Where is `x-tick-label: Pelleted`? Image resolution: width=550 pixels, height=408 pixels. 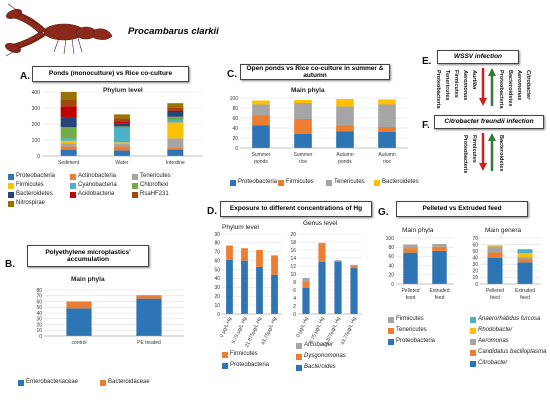 x-tick-label: Pelleted is located at coordinates (410, 291).